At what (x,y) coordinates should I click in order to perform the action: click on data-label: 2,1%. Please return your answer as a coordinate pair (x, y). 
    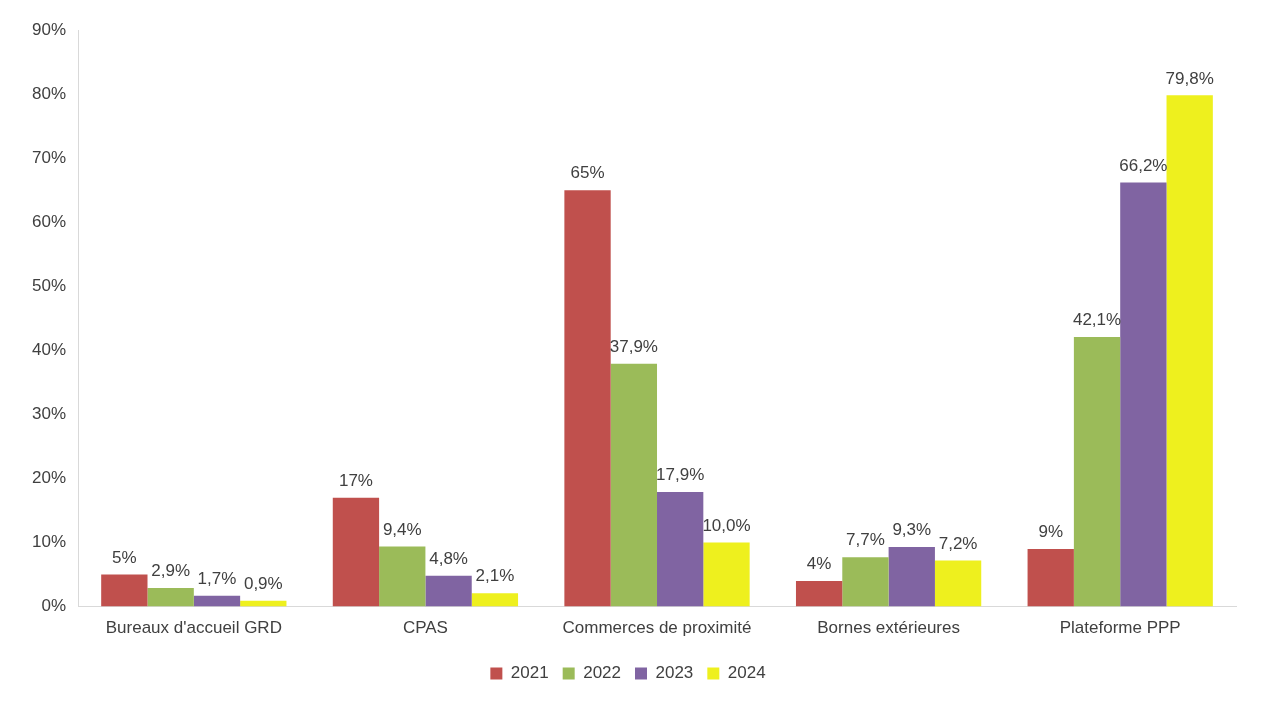
    Looking at the image, I should click on (495, 576).